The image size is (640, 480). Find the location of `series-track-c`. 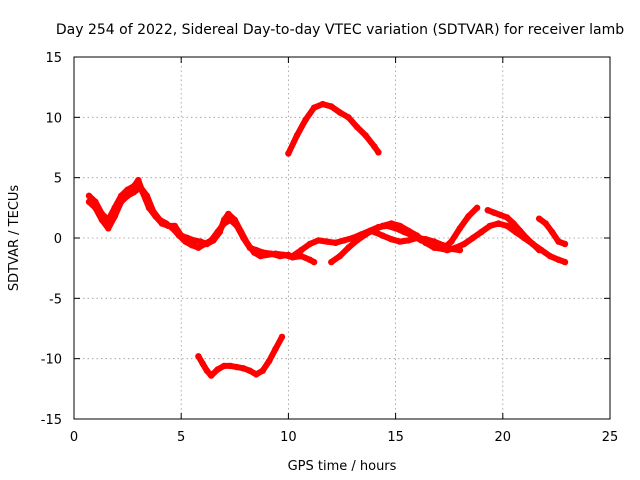

series-track-c is located at coordinates (333, 128).